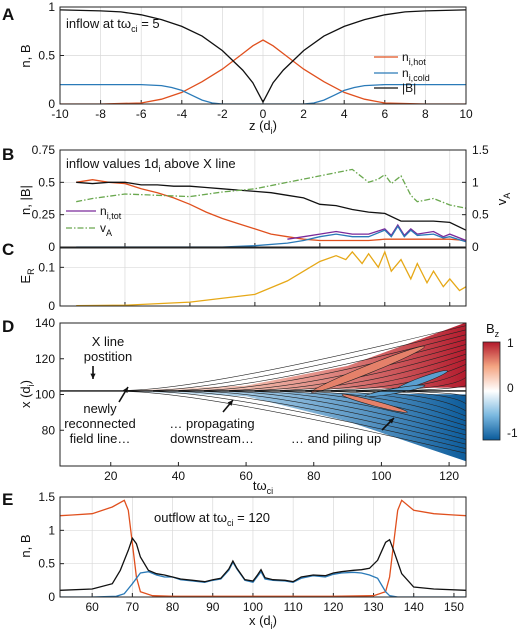 This screenshot has height=637, width=526. Describe the element at coordinates (100, 423) in the screenshot. I see `annotation-reconnected: reconnected` at that location.